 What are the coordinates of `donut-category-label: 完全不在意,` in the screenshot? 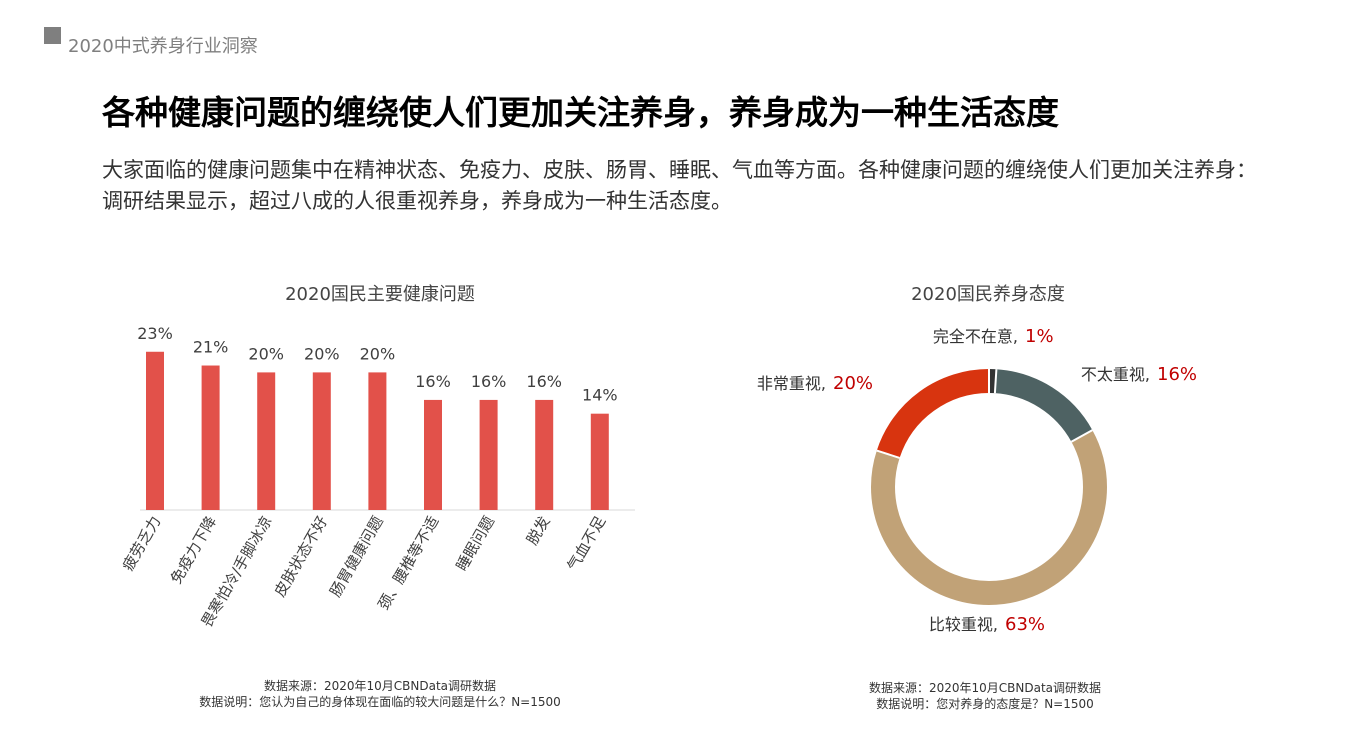 It's located at (975, 336).